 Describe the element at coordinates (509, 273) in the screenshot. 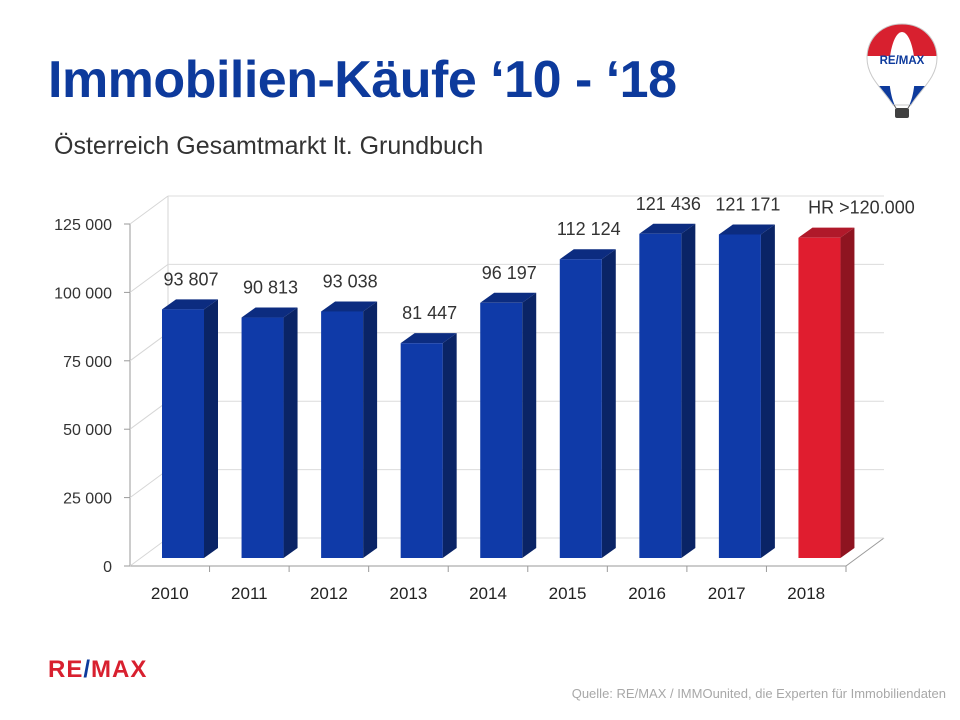

I see `data-label: 96 197` at that location.